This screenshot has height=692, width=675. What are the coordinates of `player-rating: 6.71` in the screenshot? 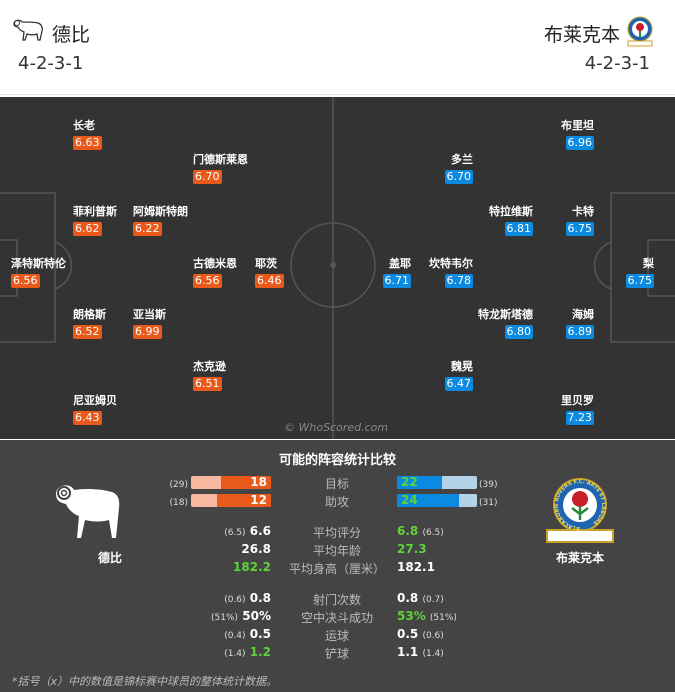 It's located at (396, 281).